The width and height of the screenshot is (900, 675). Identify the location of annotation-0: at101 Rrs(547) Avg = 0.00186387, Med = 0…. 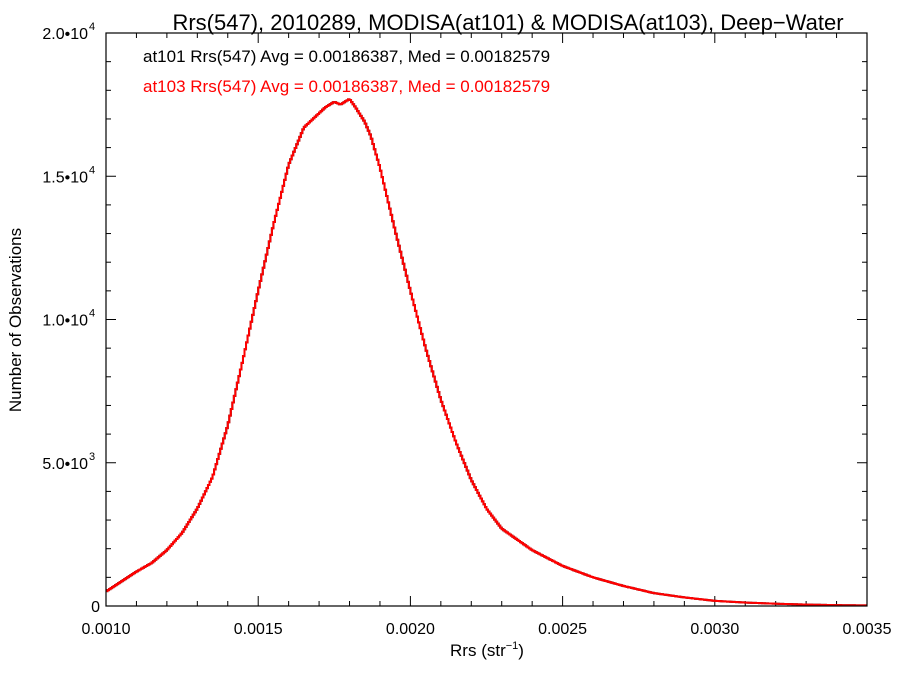
(346, 56).